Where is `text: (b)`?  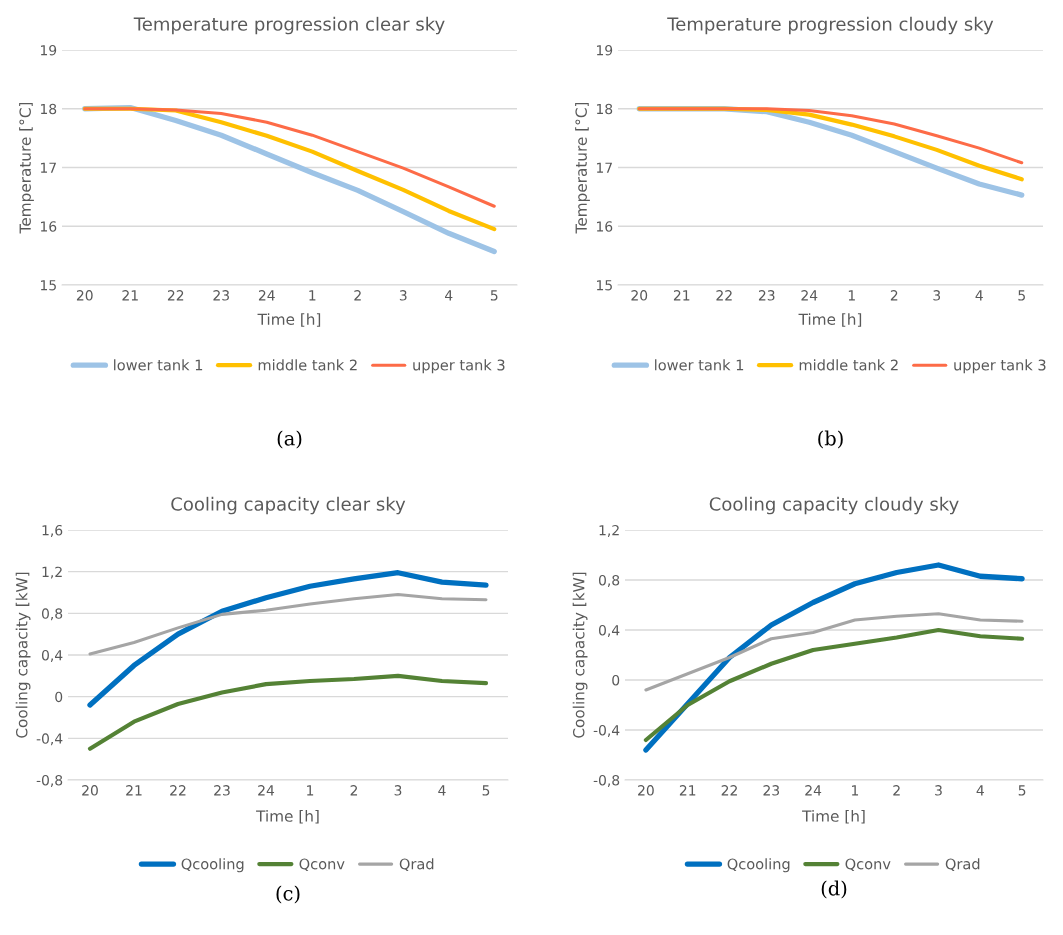
text: (b) is located at coordinates (830, 439).